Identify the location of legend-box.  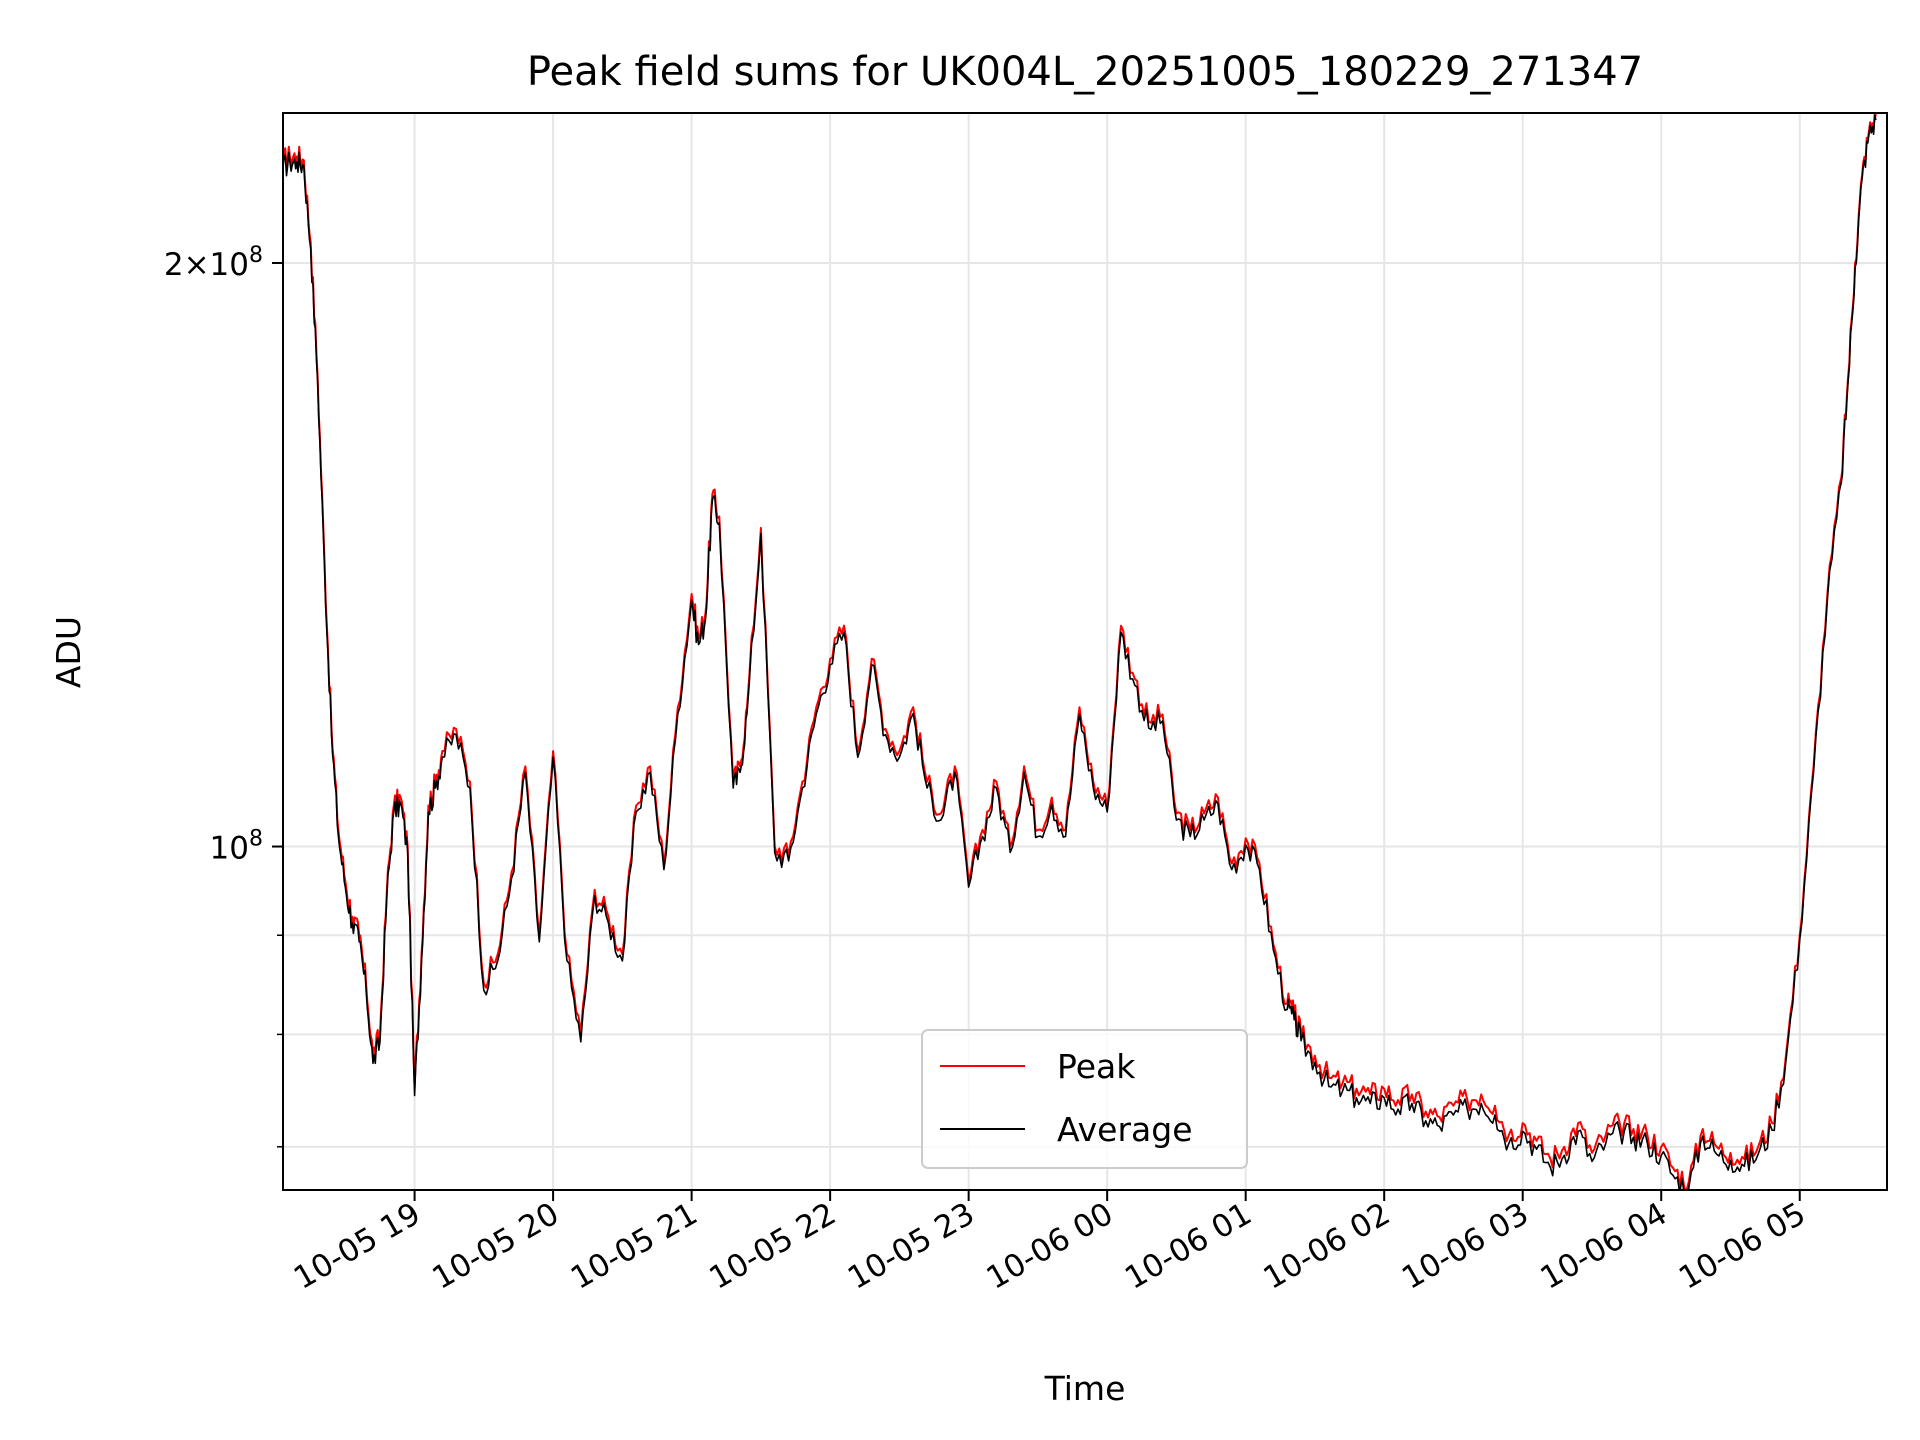
(1084, 1099).